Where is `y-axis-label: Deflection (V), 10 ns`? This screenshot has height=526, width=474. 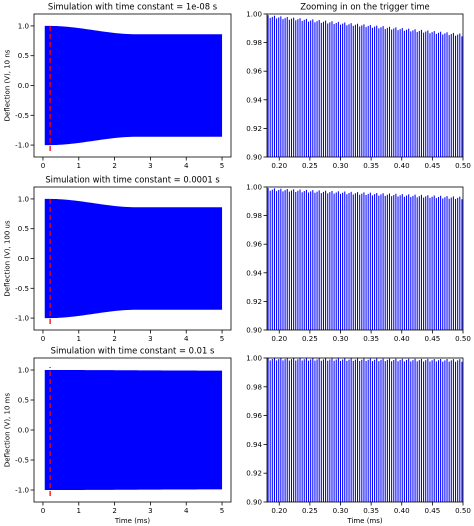
y-axis-label: Deflection (V), 10 ns is located at coordinates (8, 85).